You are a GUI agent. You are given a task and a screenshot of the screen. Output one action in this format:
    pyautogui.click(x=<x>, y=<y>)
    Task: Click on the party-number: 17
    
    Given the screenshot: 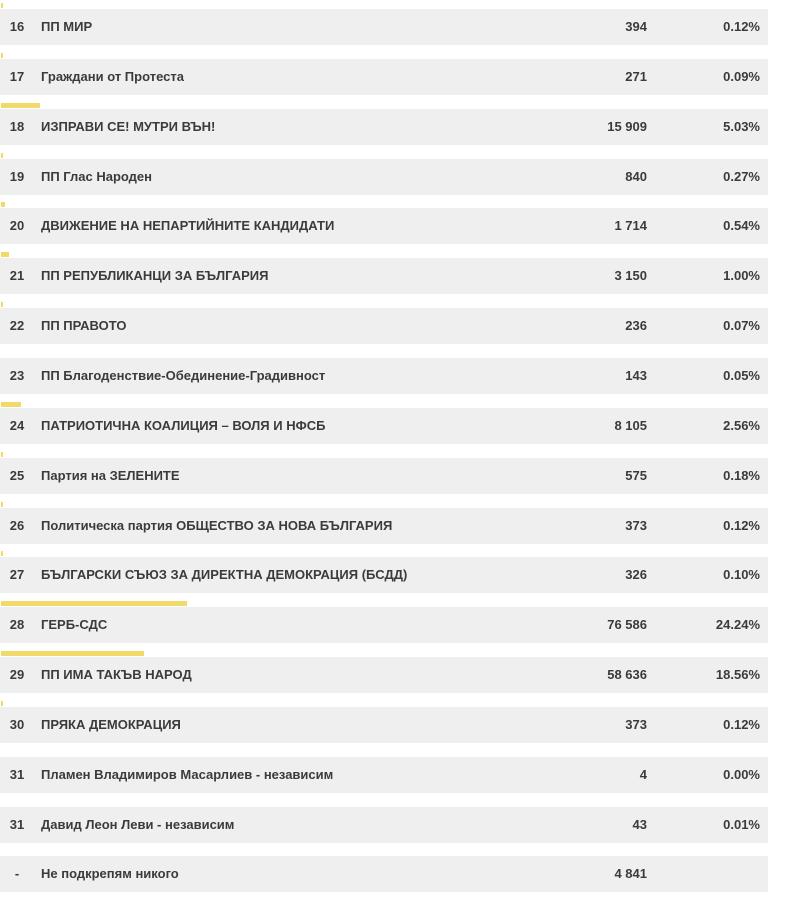 What is the action you would take?
    pyautogui.click(x=17, y=76)
    